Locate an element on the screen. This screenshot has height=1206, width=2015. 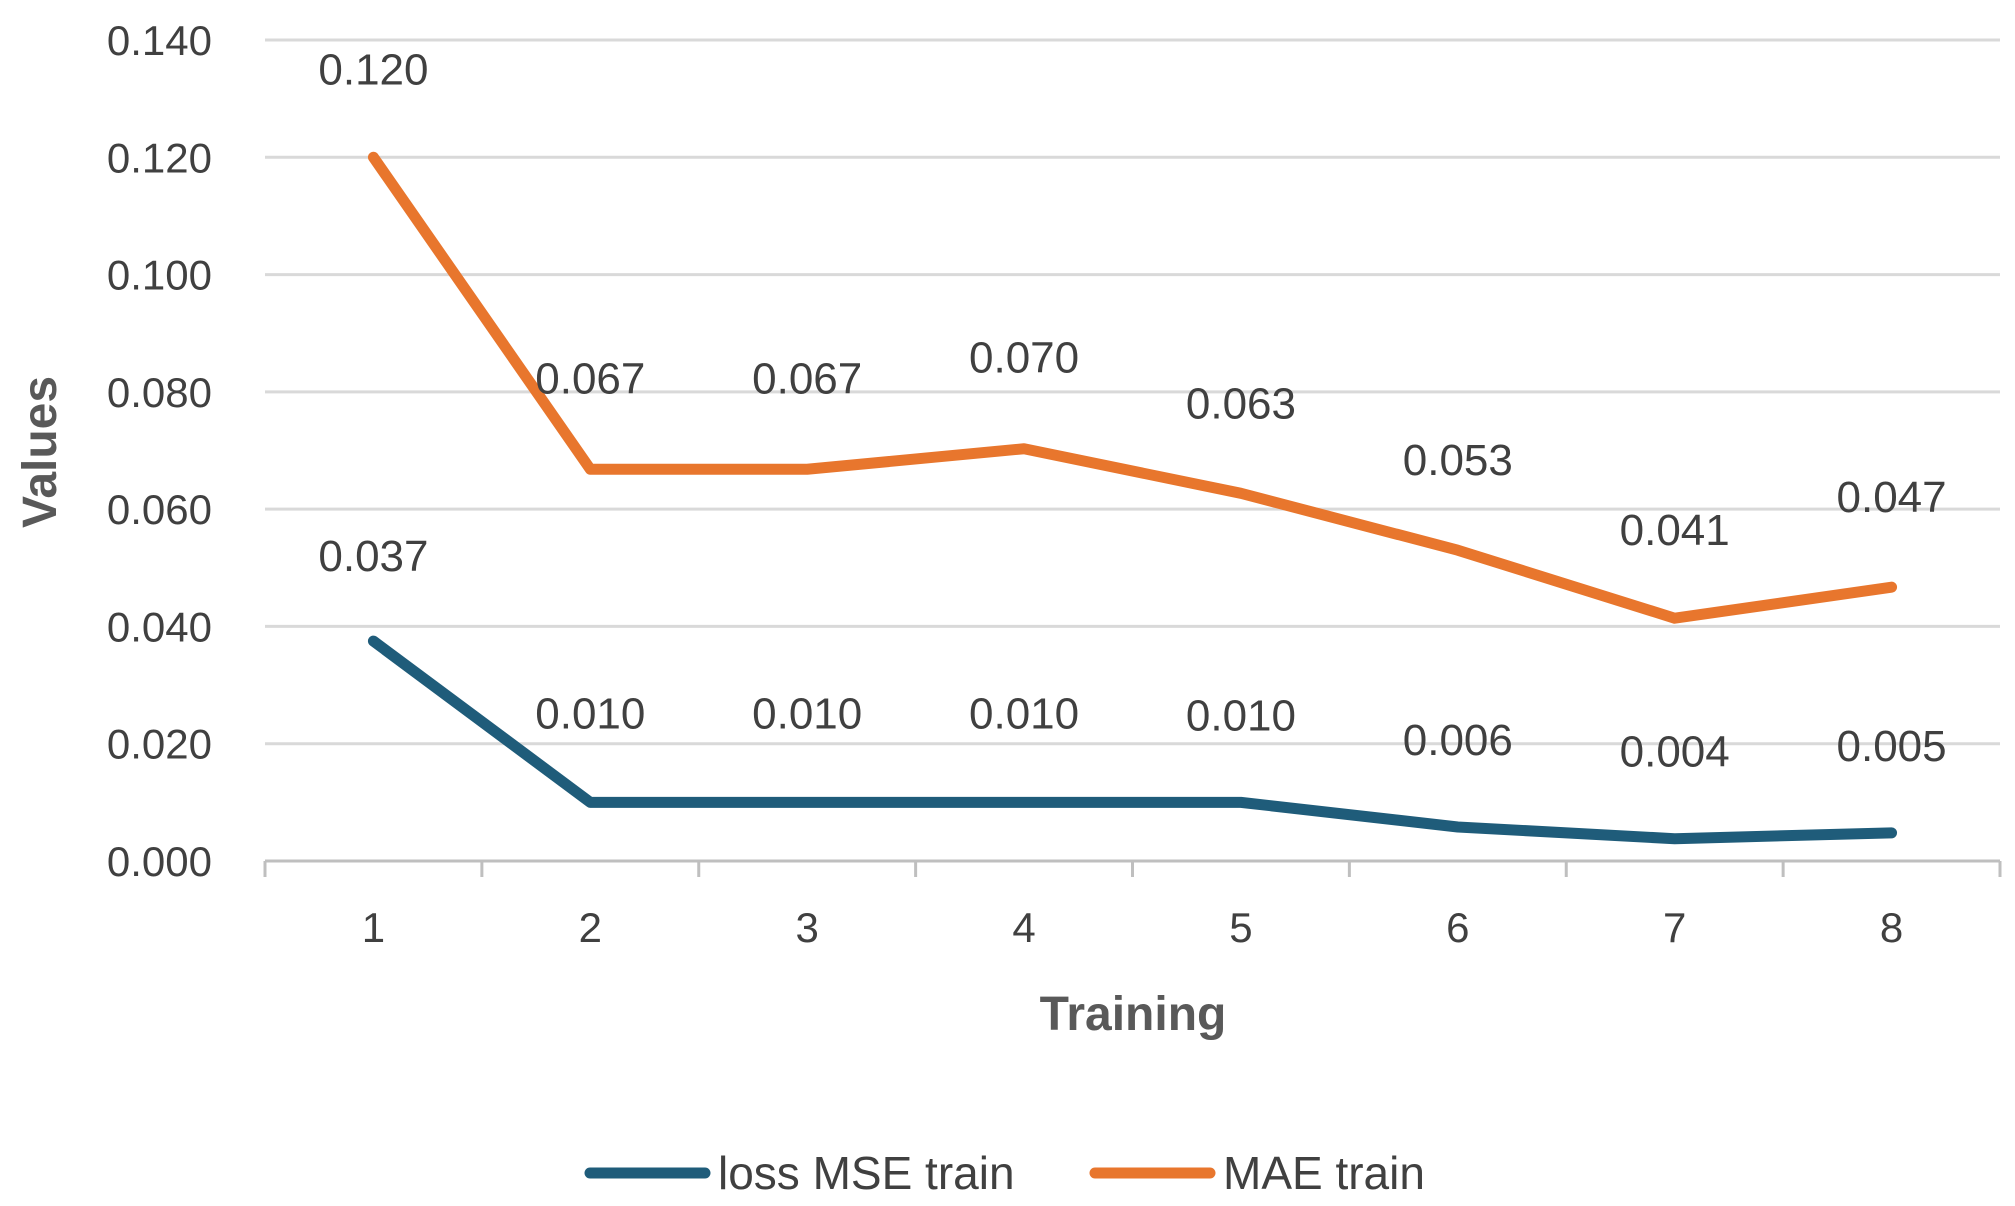
data-label: 0.006 is located at coordinates (1458, 740).